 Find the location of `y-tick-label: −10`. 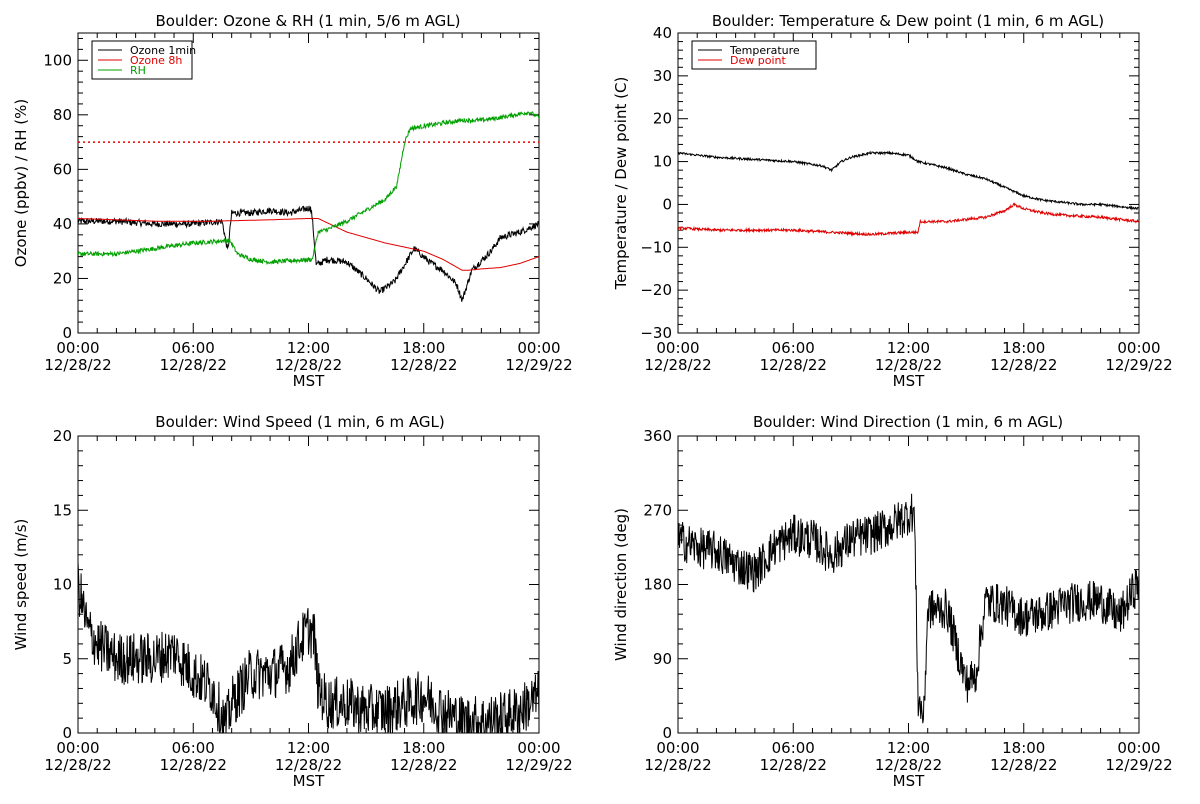

y-tick-label: −10 is located at coordinates (656, 247).